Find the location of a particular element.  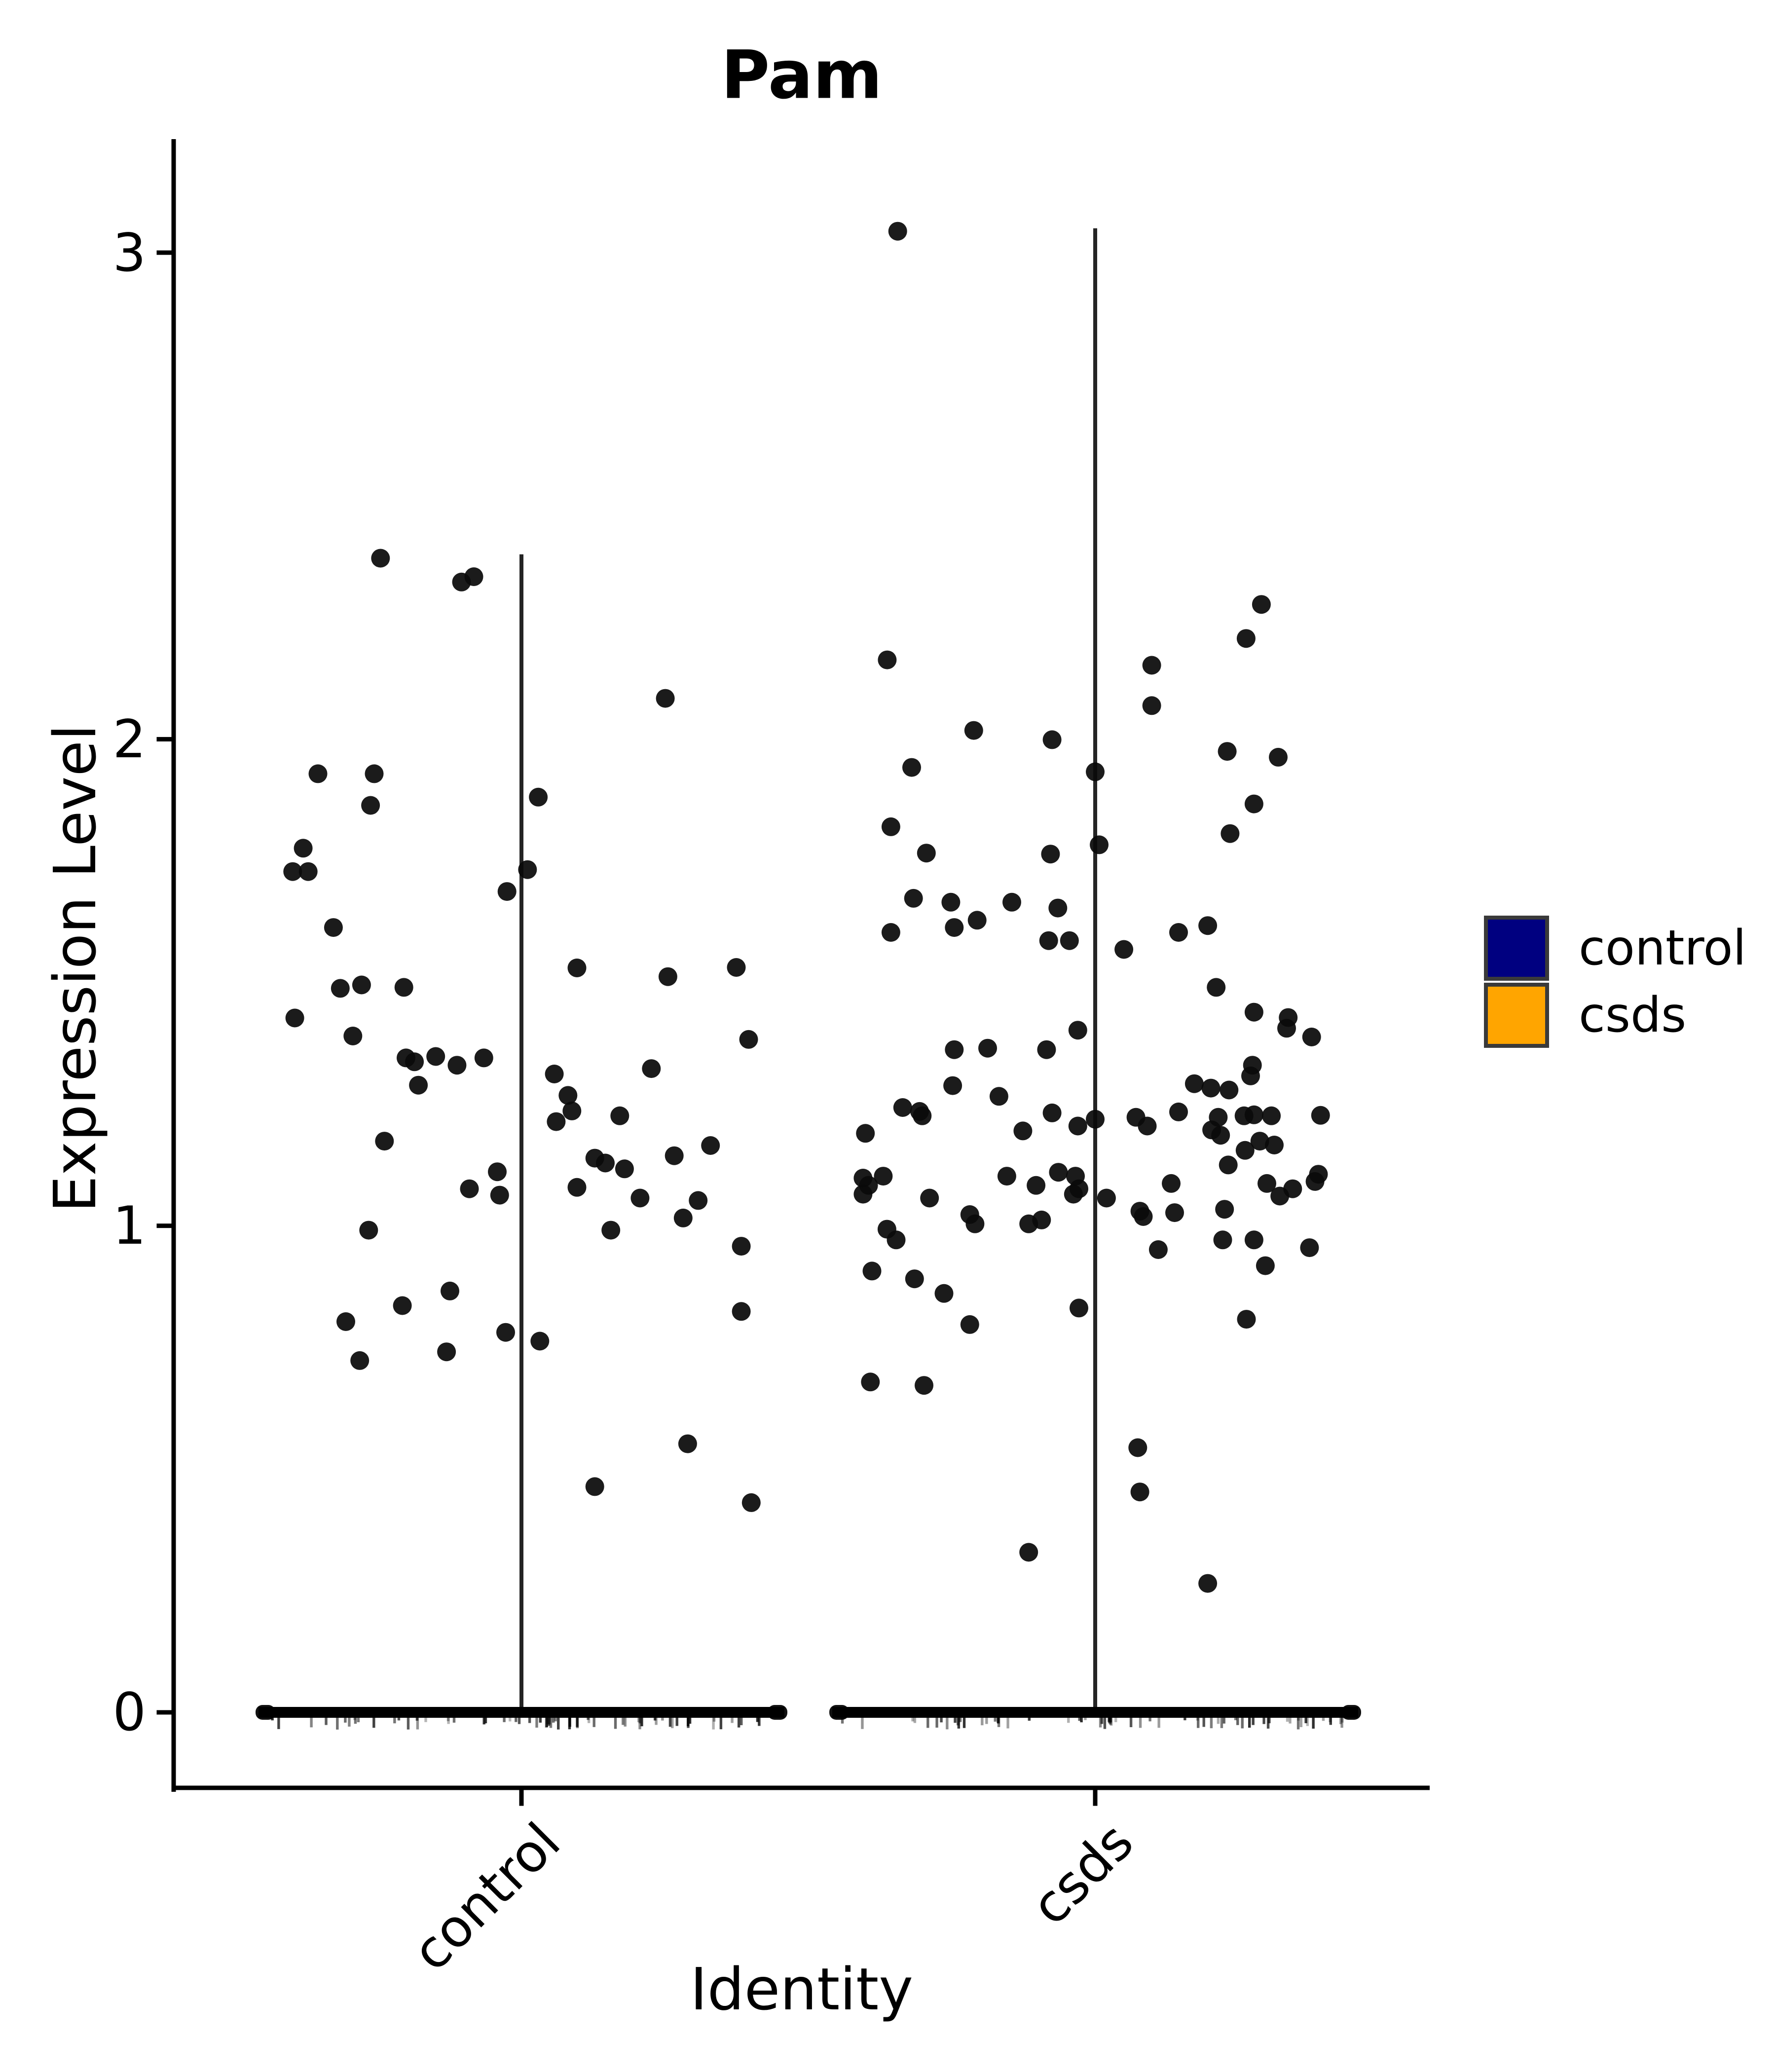

x-axis-spine is located at coordinates (801, 1788).